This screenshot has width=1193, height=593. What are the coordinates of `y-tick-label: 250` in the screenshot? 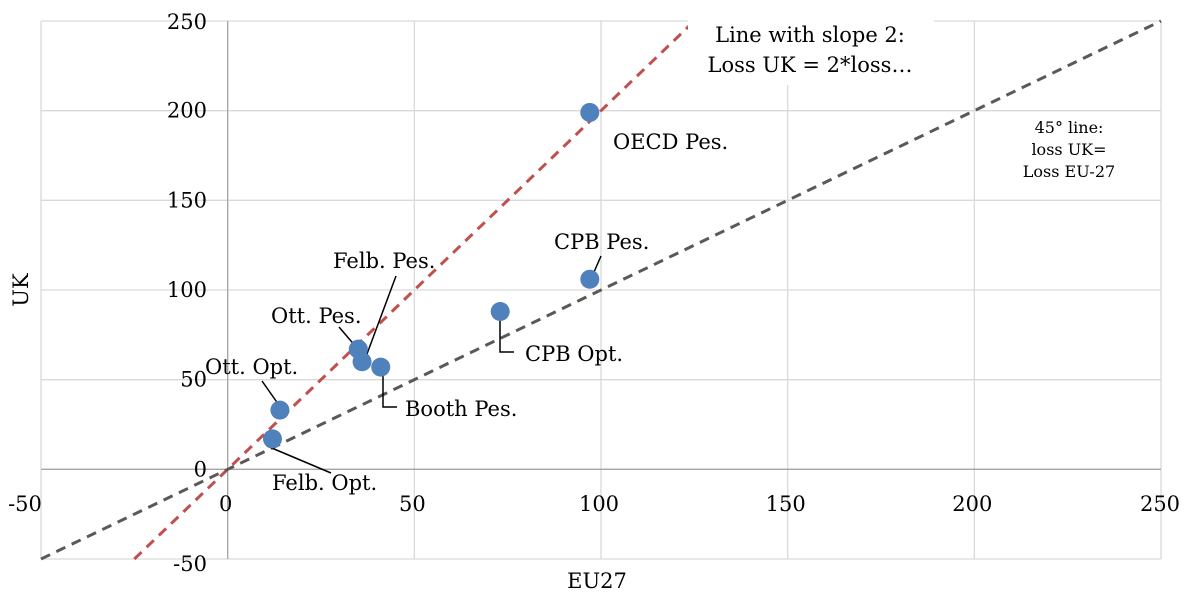 It's located at (187, 22).